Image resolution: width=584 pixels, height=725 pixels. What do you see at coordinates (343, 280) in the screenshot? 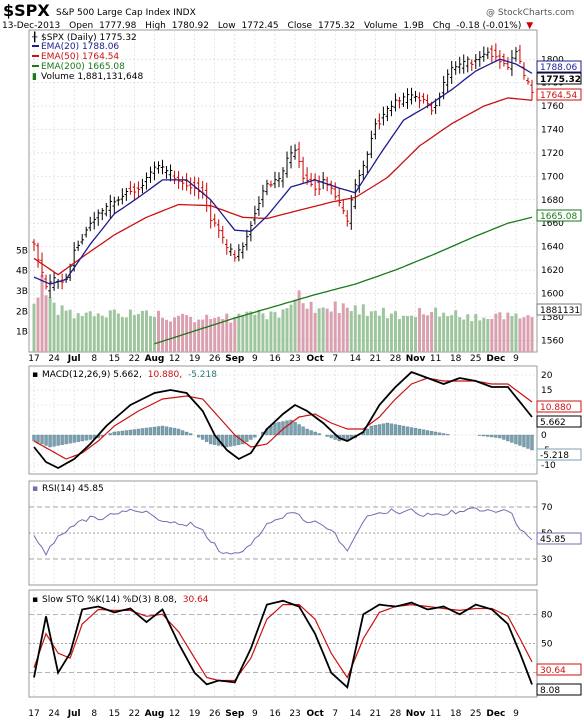
I see `ema200-line` at bounding box center [343, 280].